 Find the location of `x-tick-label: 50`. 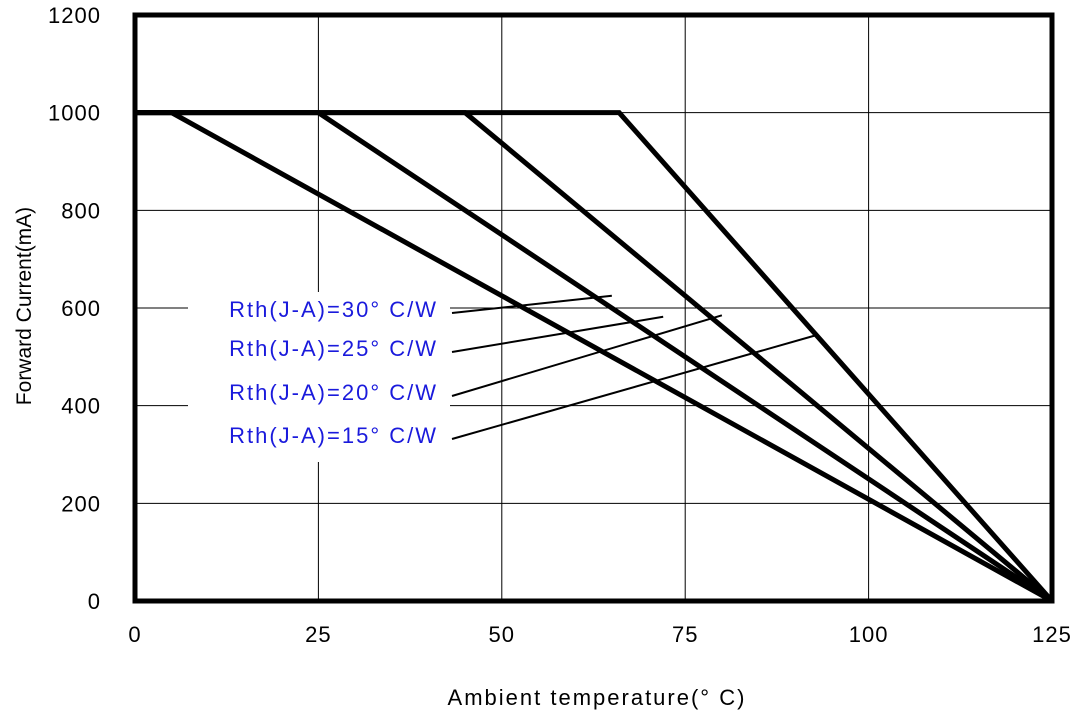

x-tick-label: 50 is located at coordinates (502, 634).